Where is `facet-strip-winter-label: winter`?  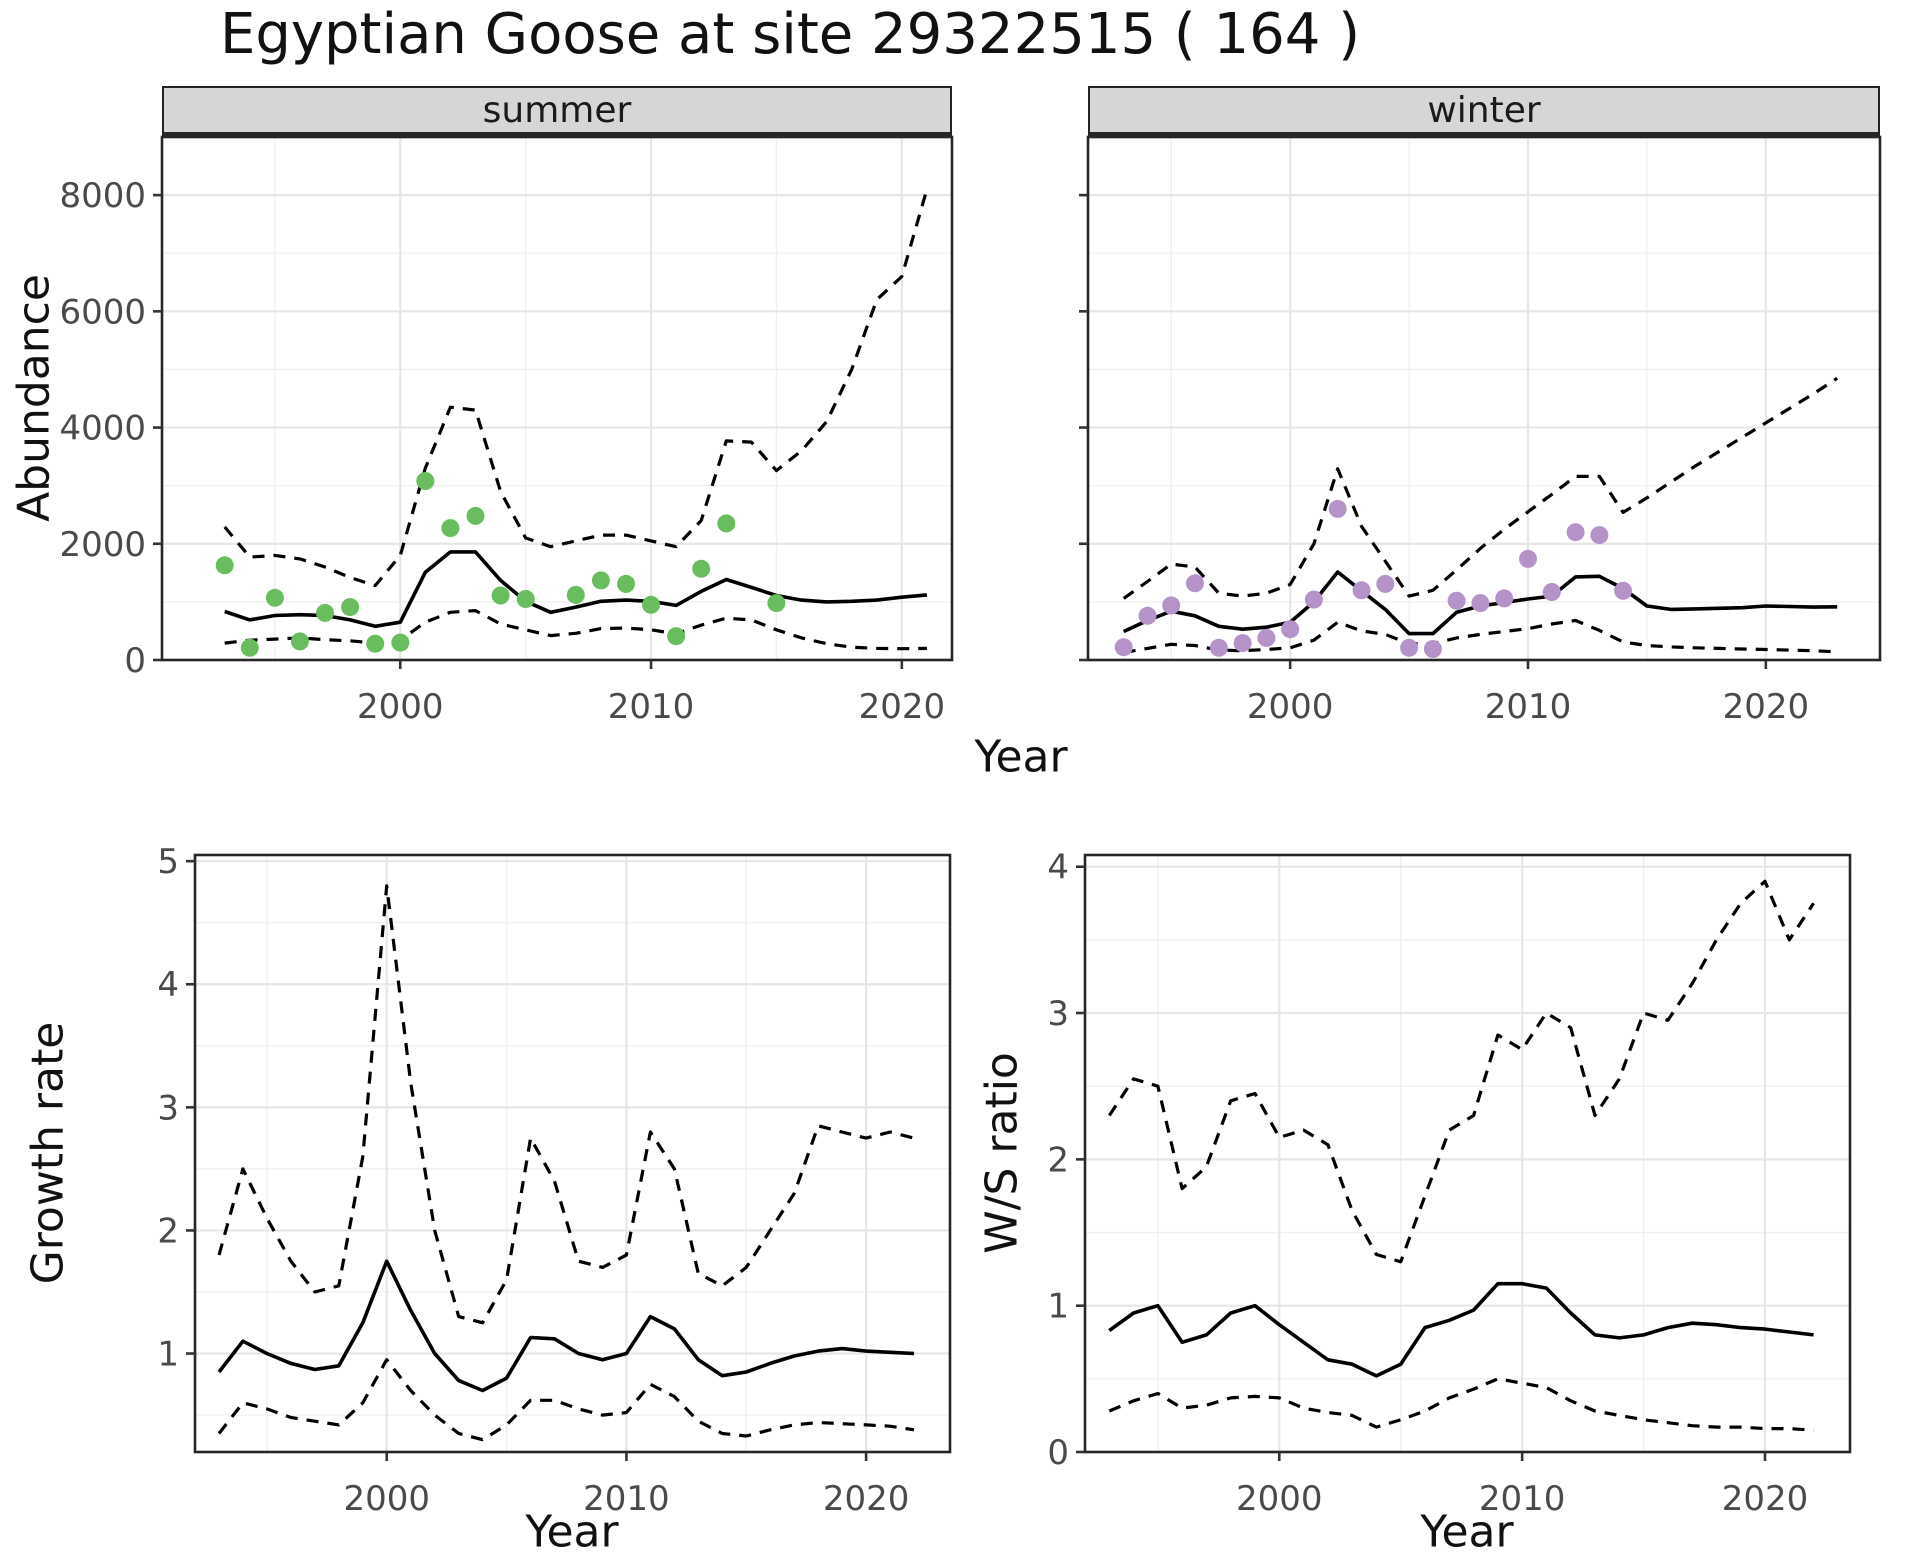
facet-strip-winter-label: winter is located at coordinates (1484, 110).